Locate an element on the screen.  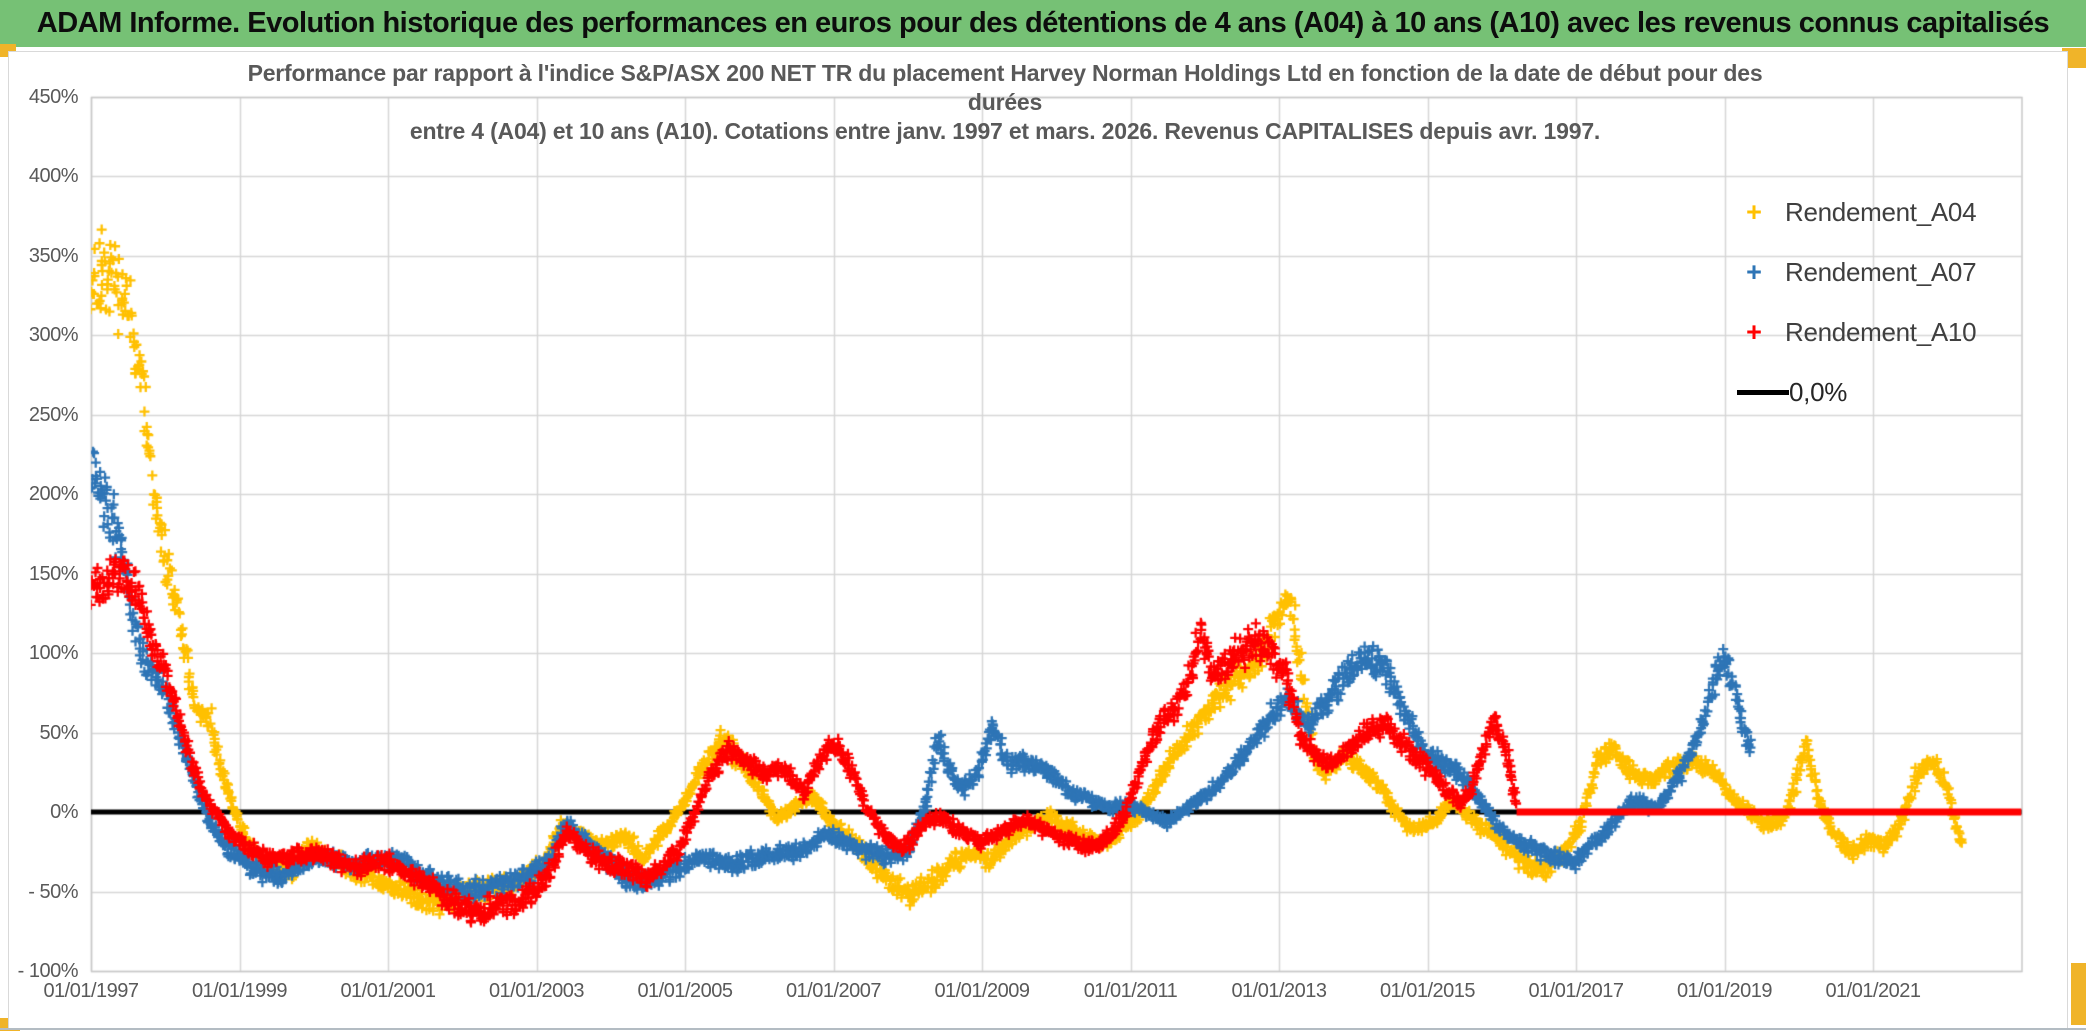
x-tick-label: 01/01/2007 is located at coordinates (833, 991).